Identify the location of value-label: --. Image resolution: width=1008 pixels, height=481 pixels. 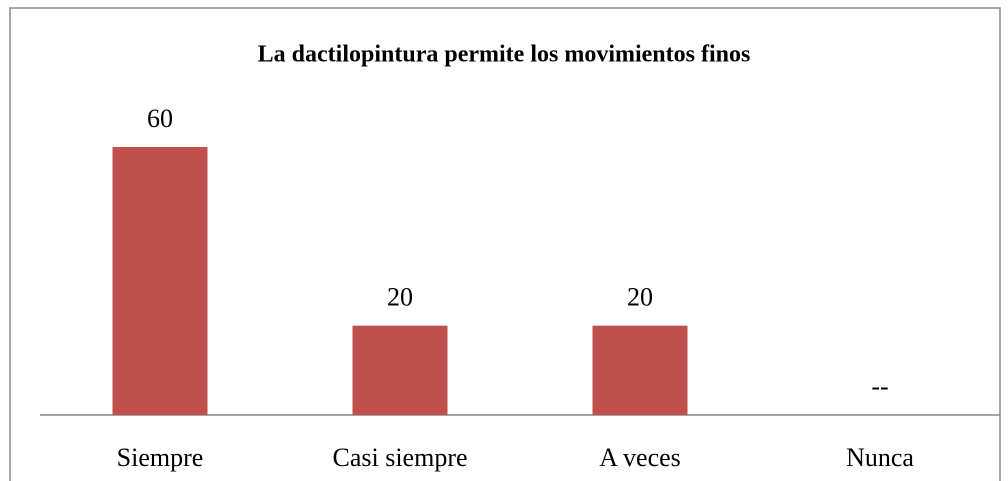
(879, 386).